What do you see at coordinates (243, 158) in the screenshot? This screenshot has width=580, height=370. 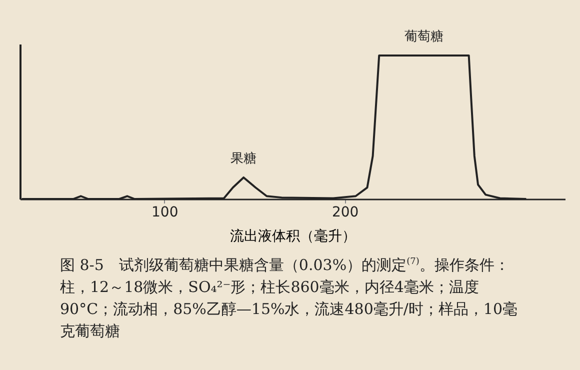 I see `annotation: 果糖` at bounding box center [243, 158].